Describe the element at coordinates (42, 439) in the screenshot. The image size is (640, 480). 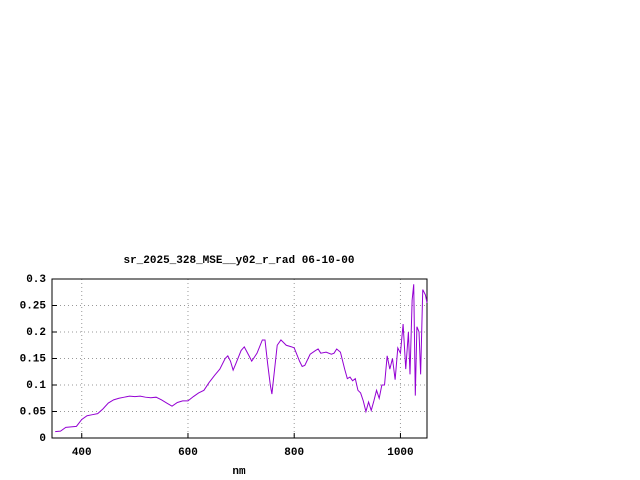
I see `y-tick-label: 0` at that location.